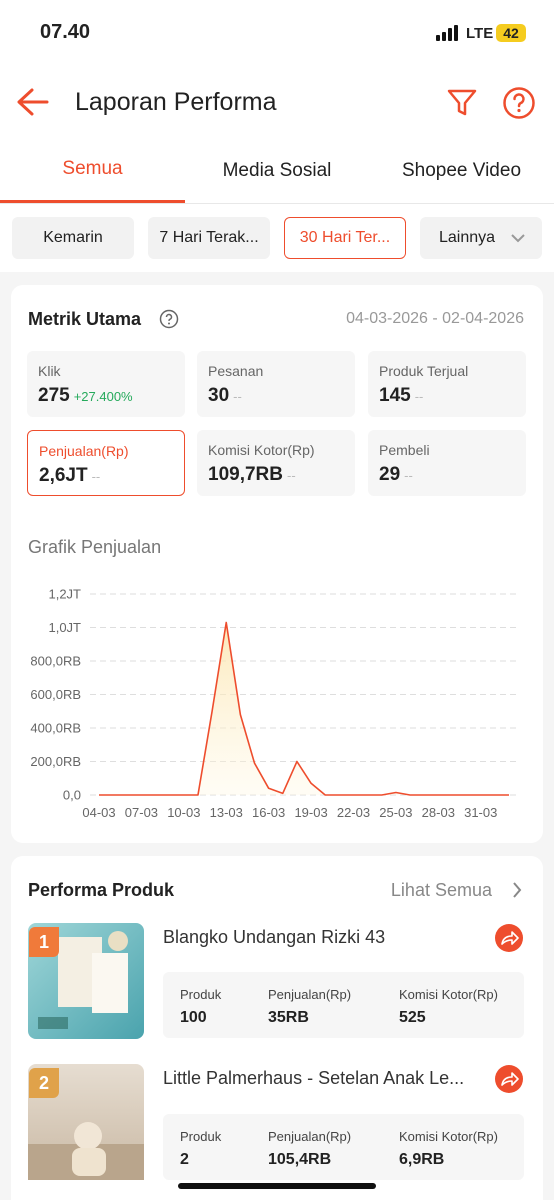 The image size is (554, 1200). What do you see at coordinates (72, 795) in the screenshot?
I see `y-tick-label: 0,0` at bounding box center [72, 795].